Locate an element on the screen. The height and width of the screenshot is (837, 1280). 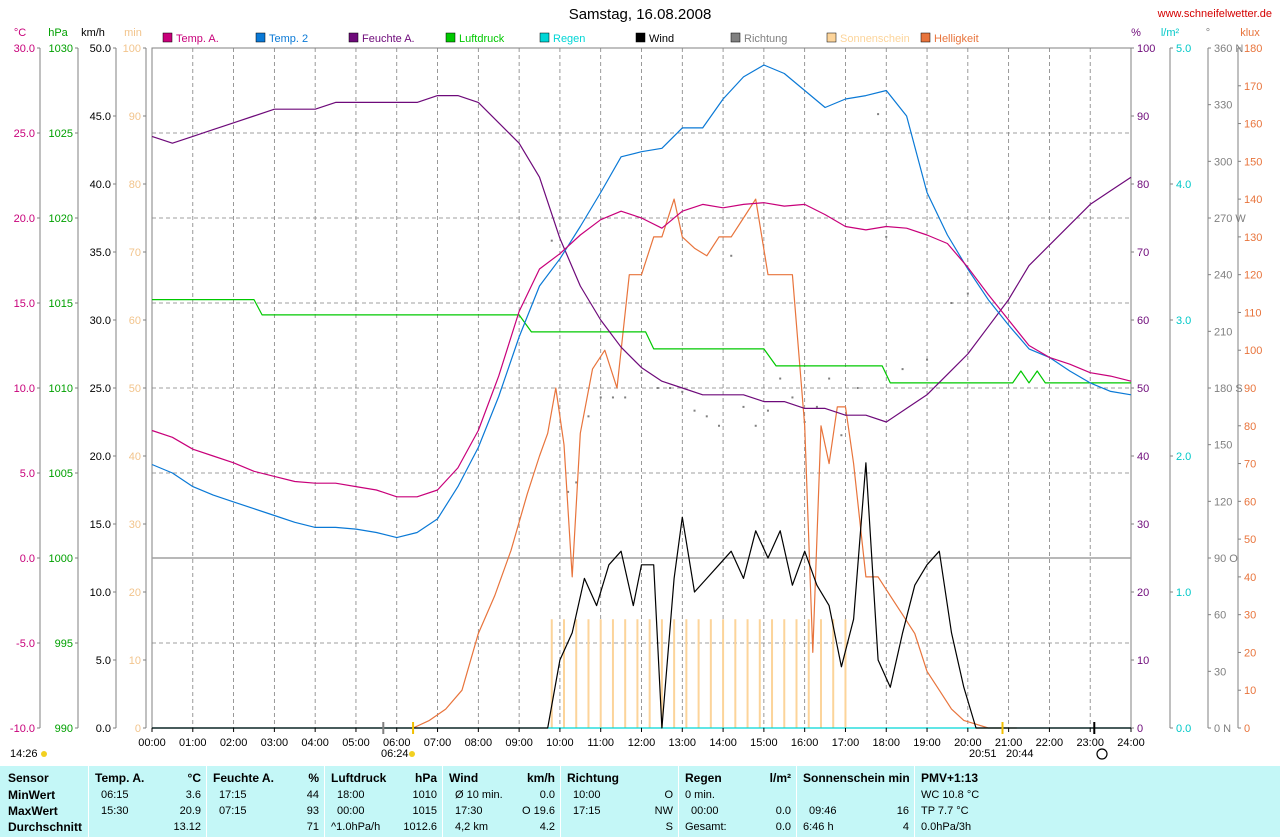
axis-tick-label: 120 is located at coordinates (1223, 502).